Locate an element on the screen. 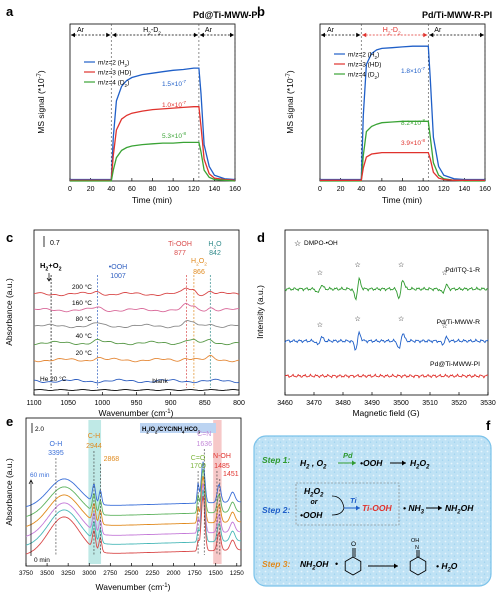  panel-a-annotations: 1.5×10-7 1.0×10⁻⁷ 5.3×10⁻⁸ is located at coordinates (174, 109).